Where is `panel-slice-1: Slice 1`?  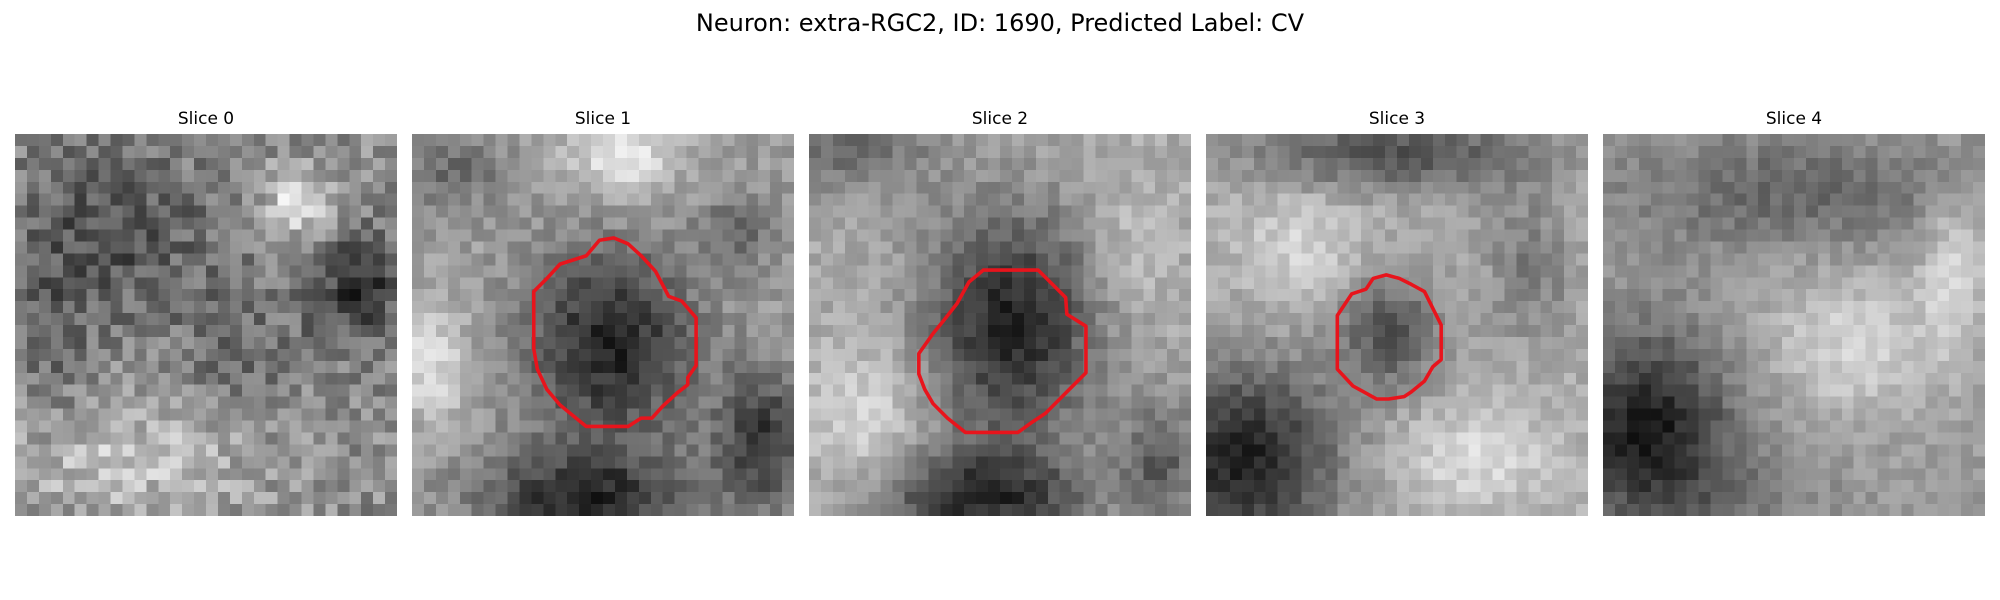
panel-slice-1: Slice 1 is located at coordinates (603, 312).